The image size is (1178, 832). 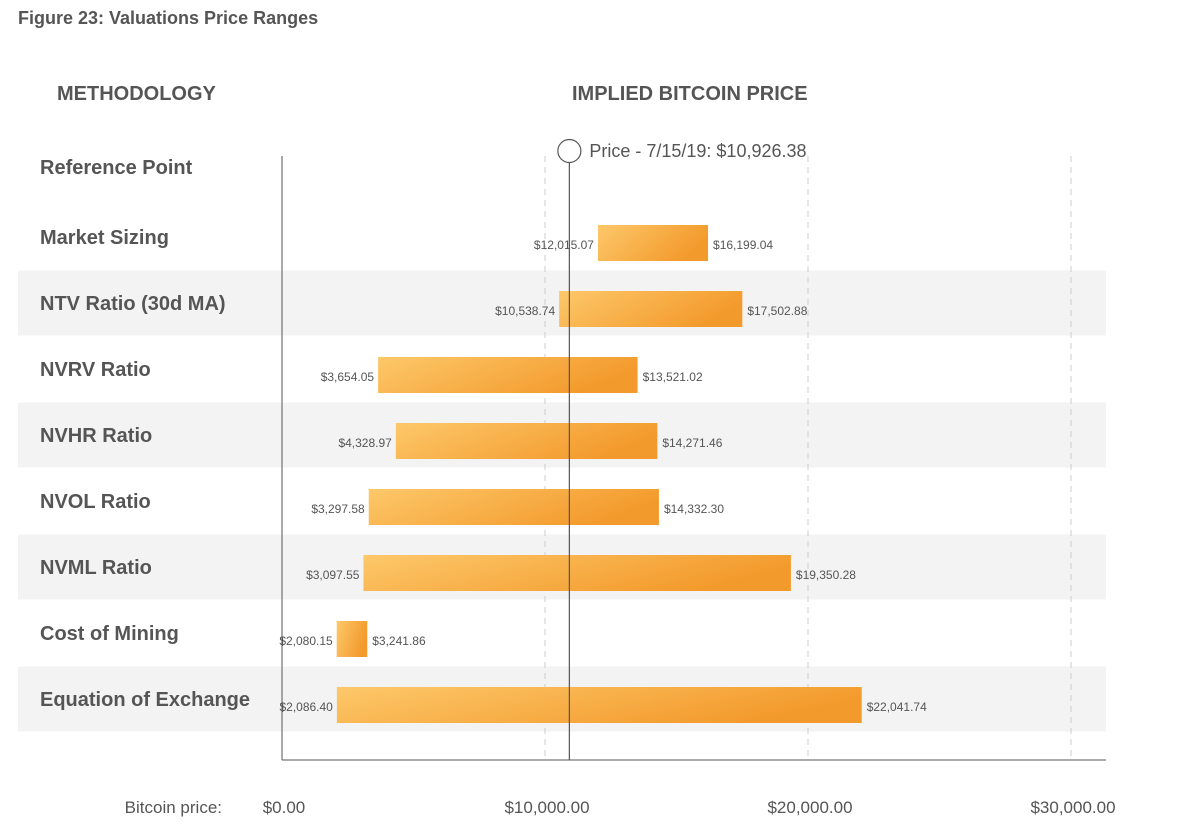 What do you see at coordinates (338, 509) in the screenshot?
I see `bar-low-label: $3,297.58` at bounding box center [338, 509].